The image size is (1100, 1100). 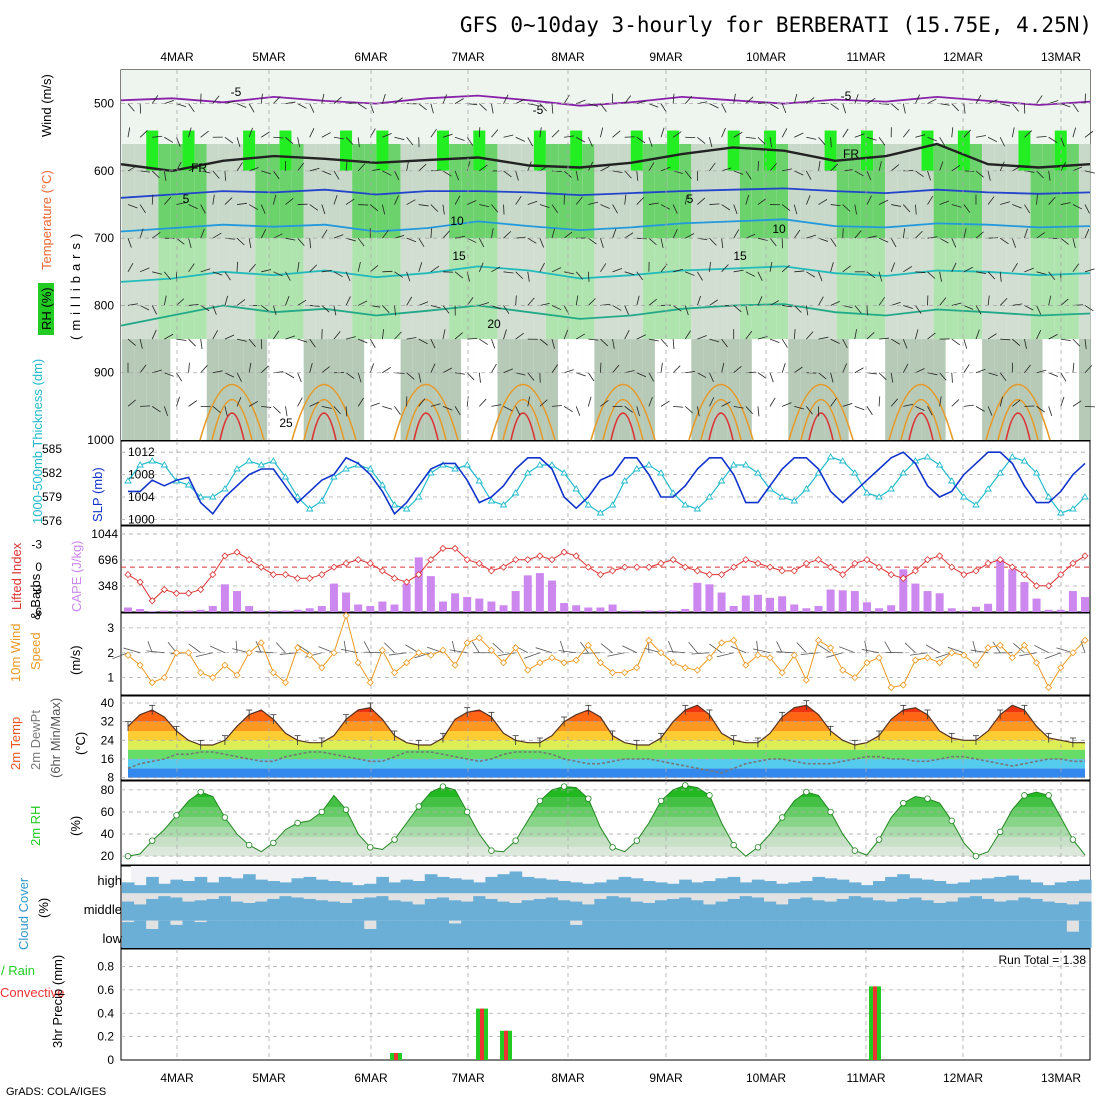 I want to click on temp-yunit: (°C), so click(x=80, y=743).